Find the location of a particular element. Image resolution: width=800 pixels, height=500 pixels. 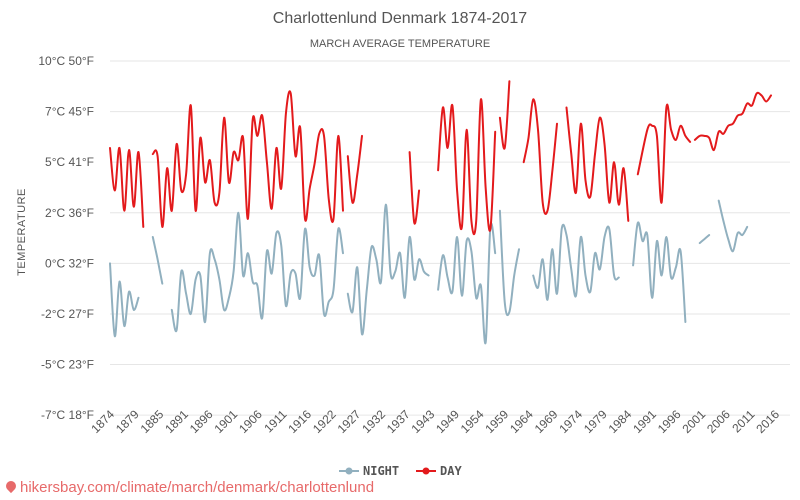

y-tick-label: 0°C 32°F is located at coordinates (69, 263).